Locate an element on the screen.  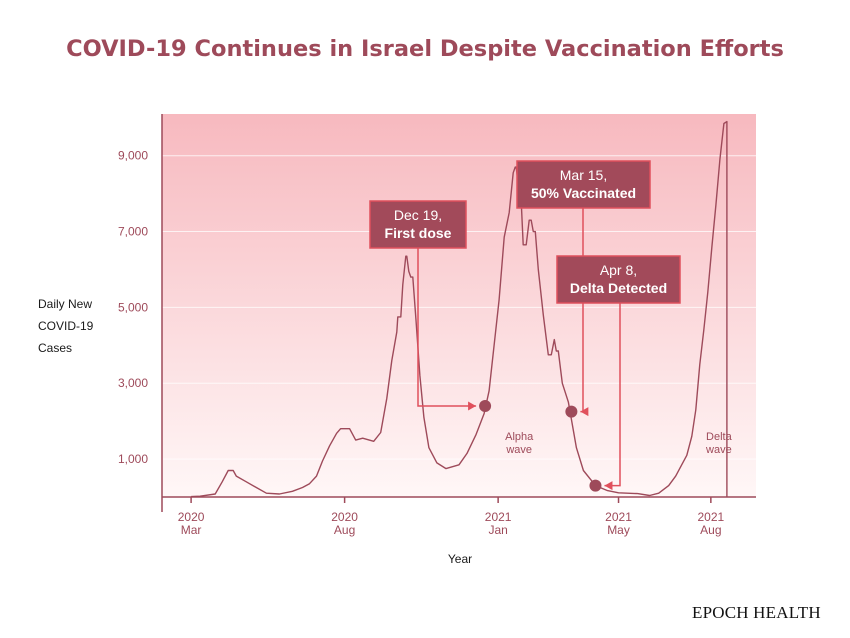
annotation-label-line2: 50% Vaccinated is located at coordinates (583, 193).